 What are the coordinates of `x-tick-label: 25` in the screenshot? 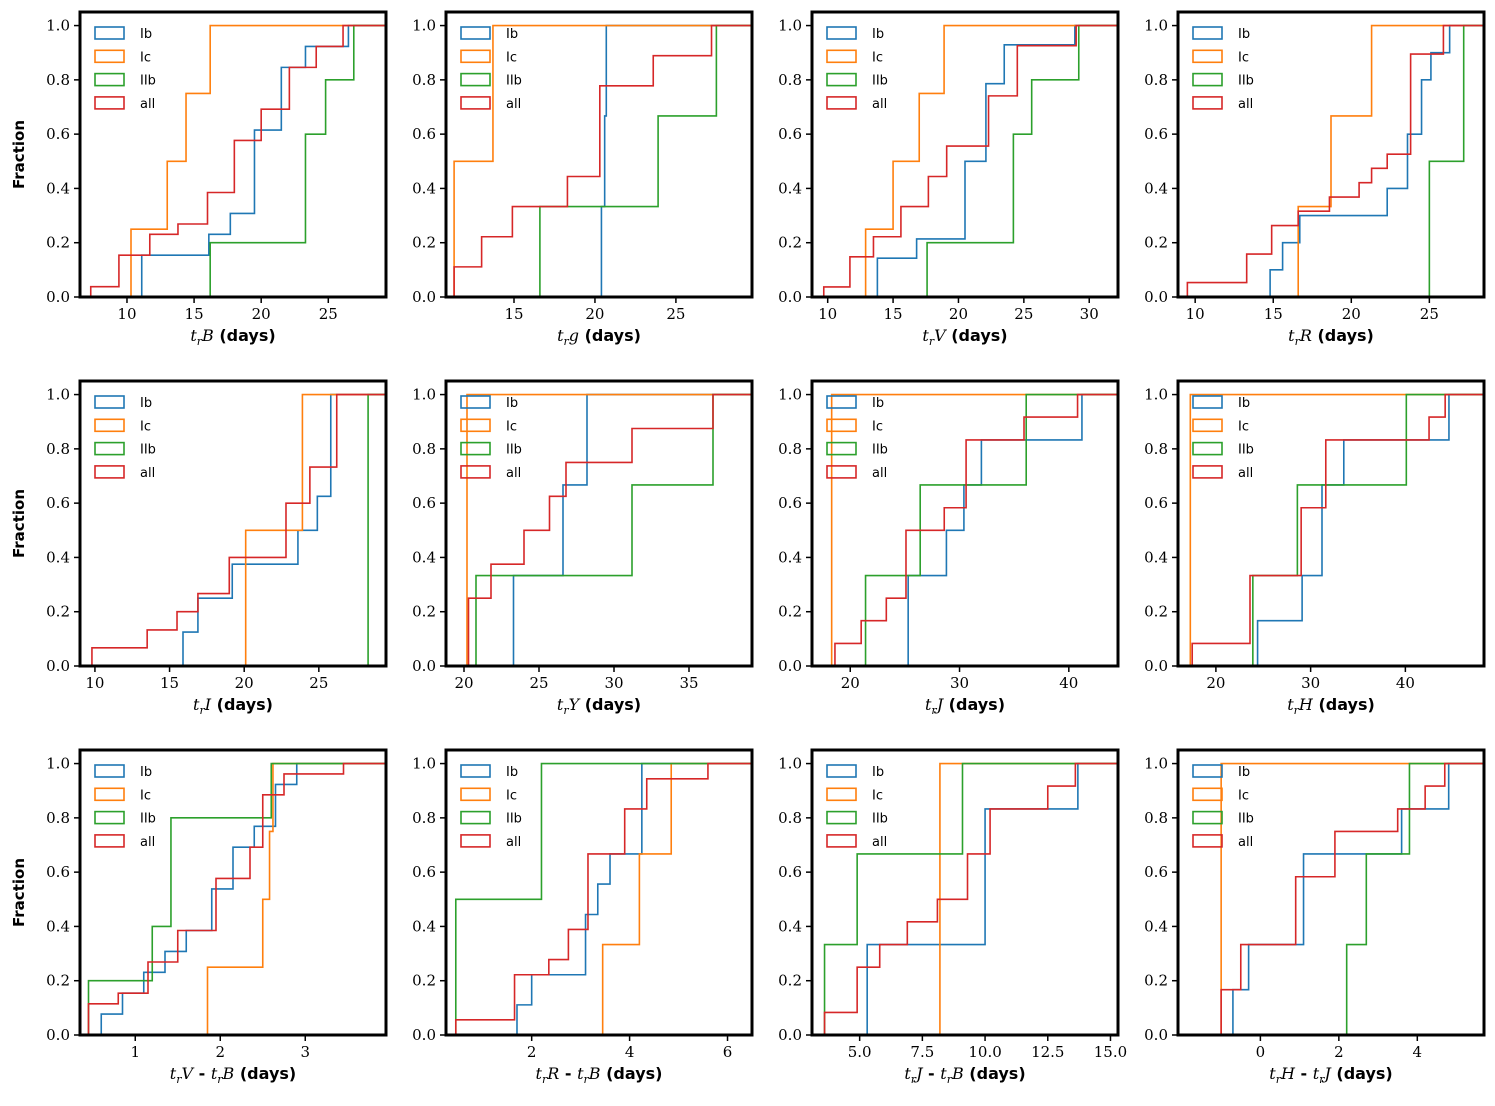 It's located at (318, 683).